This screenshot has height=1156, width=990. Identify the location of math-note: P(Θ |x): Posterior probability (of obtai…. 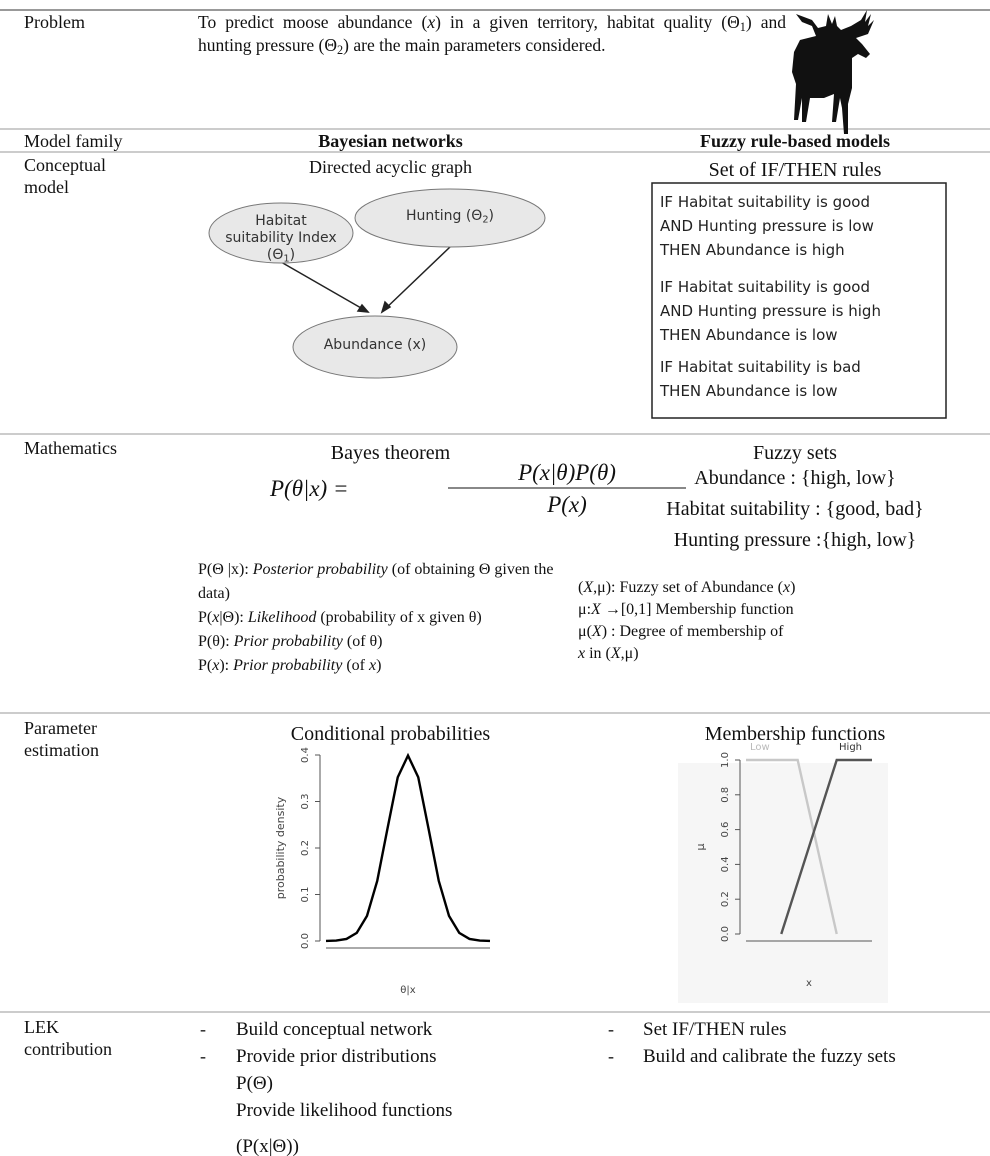
(393, 582).